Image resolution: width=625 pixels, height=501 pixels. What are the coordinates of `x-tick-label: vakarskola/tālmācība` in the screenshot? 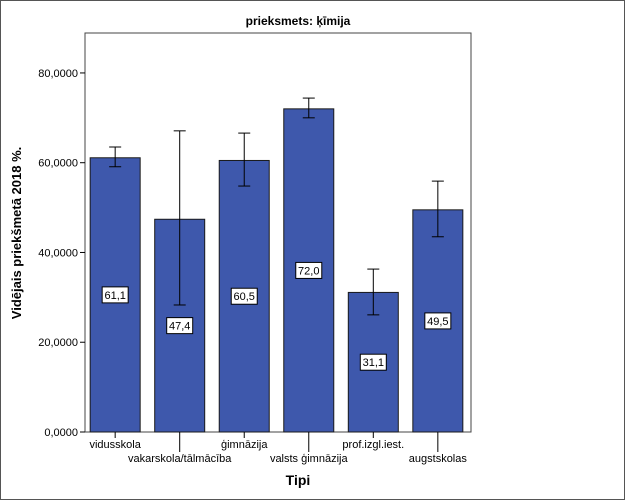 It's located at (180, 459).